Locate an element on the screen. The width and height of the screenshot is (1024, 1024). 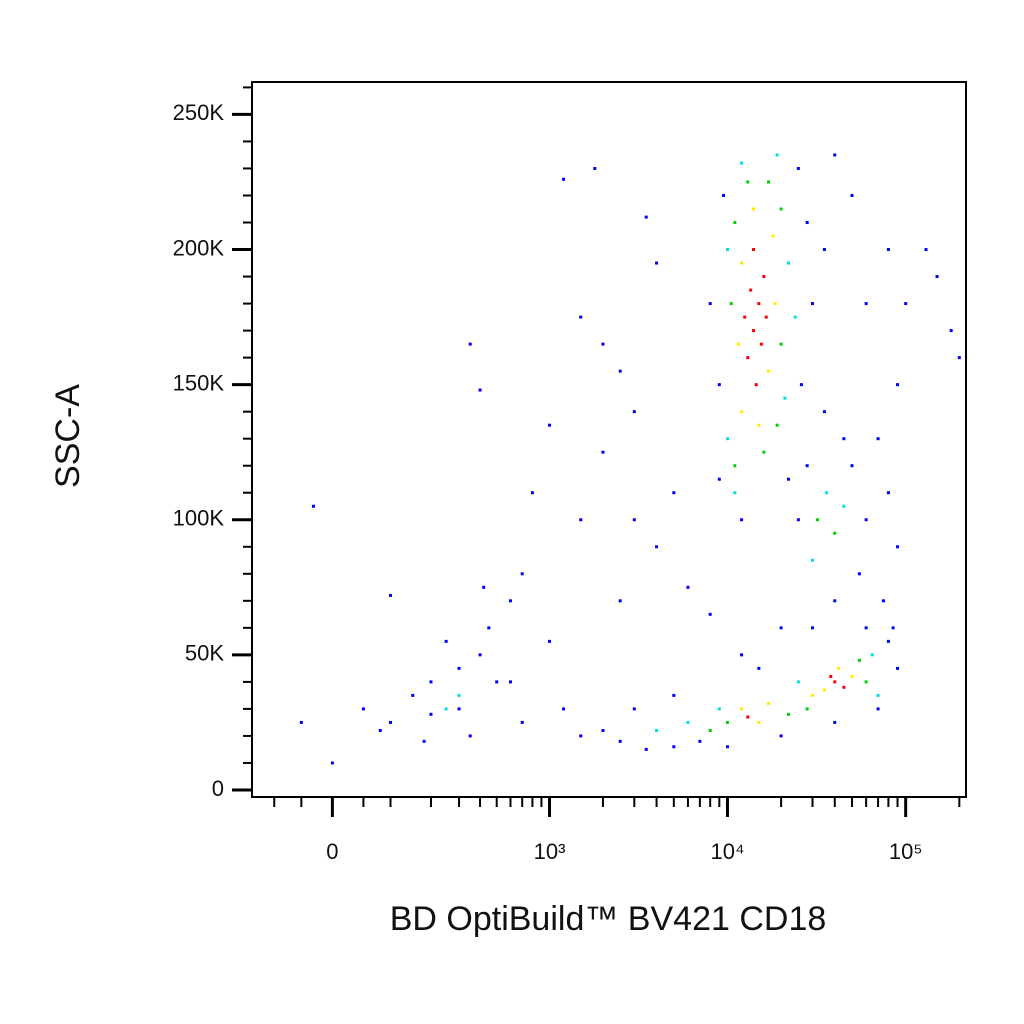
x-tick-label: 10⁴ is located at coordinates (727, 851).